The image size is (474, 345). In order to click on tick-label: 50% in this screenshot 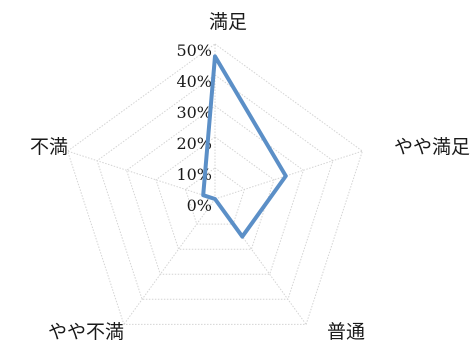, I will do `click(194, 50)`.